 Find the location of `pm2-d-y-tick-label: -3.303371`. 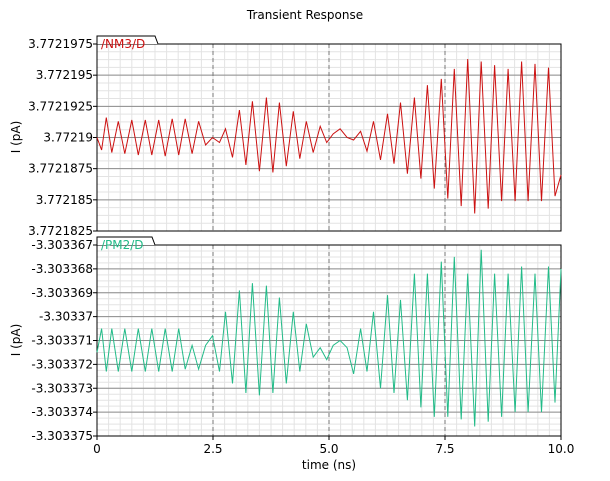

pm2-d-y-tick-label: -3.303371 is located at coordinates (62, 341).